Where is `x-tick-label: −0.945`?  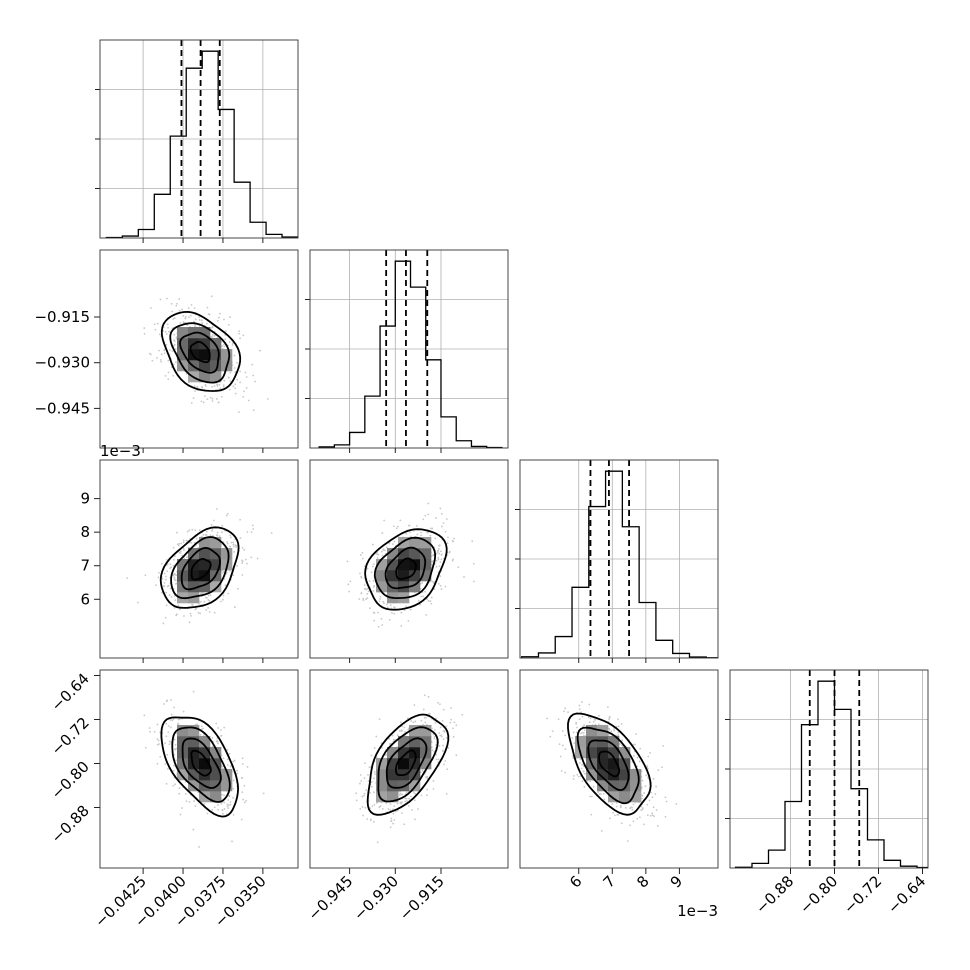
x-tick-label: −0.945 is located at coordinates (330, 898).